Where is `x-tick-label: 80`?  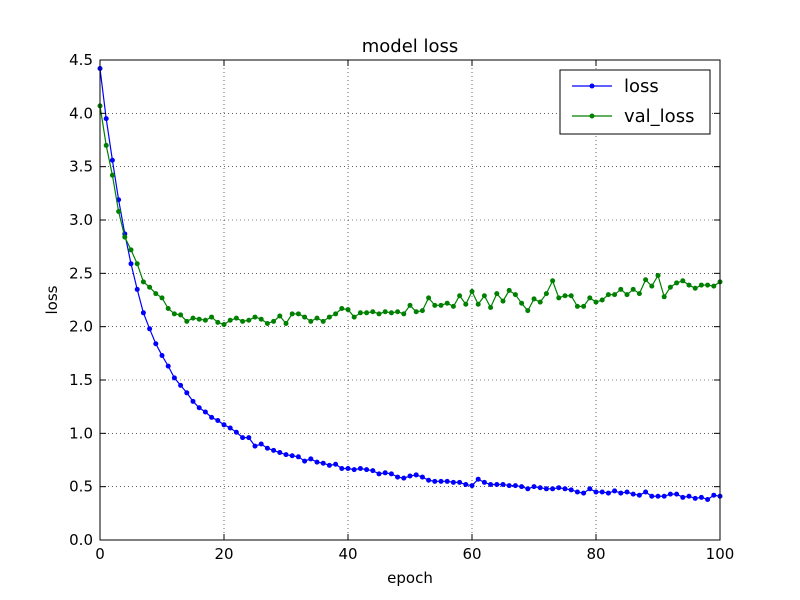
x-tick-label: 80 is located at coordinates (595, 554).